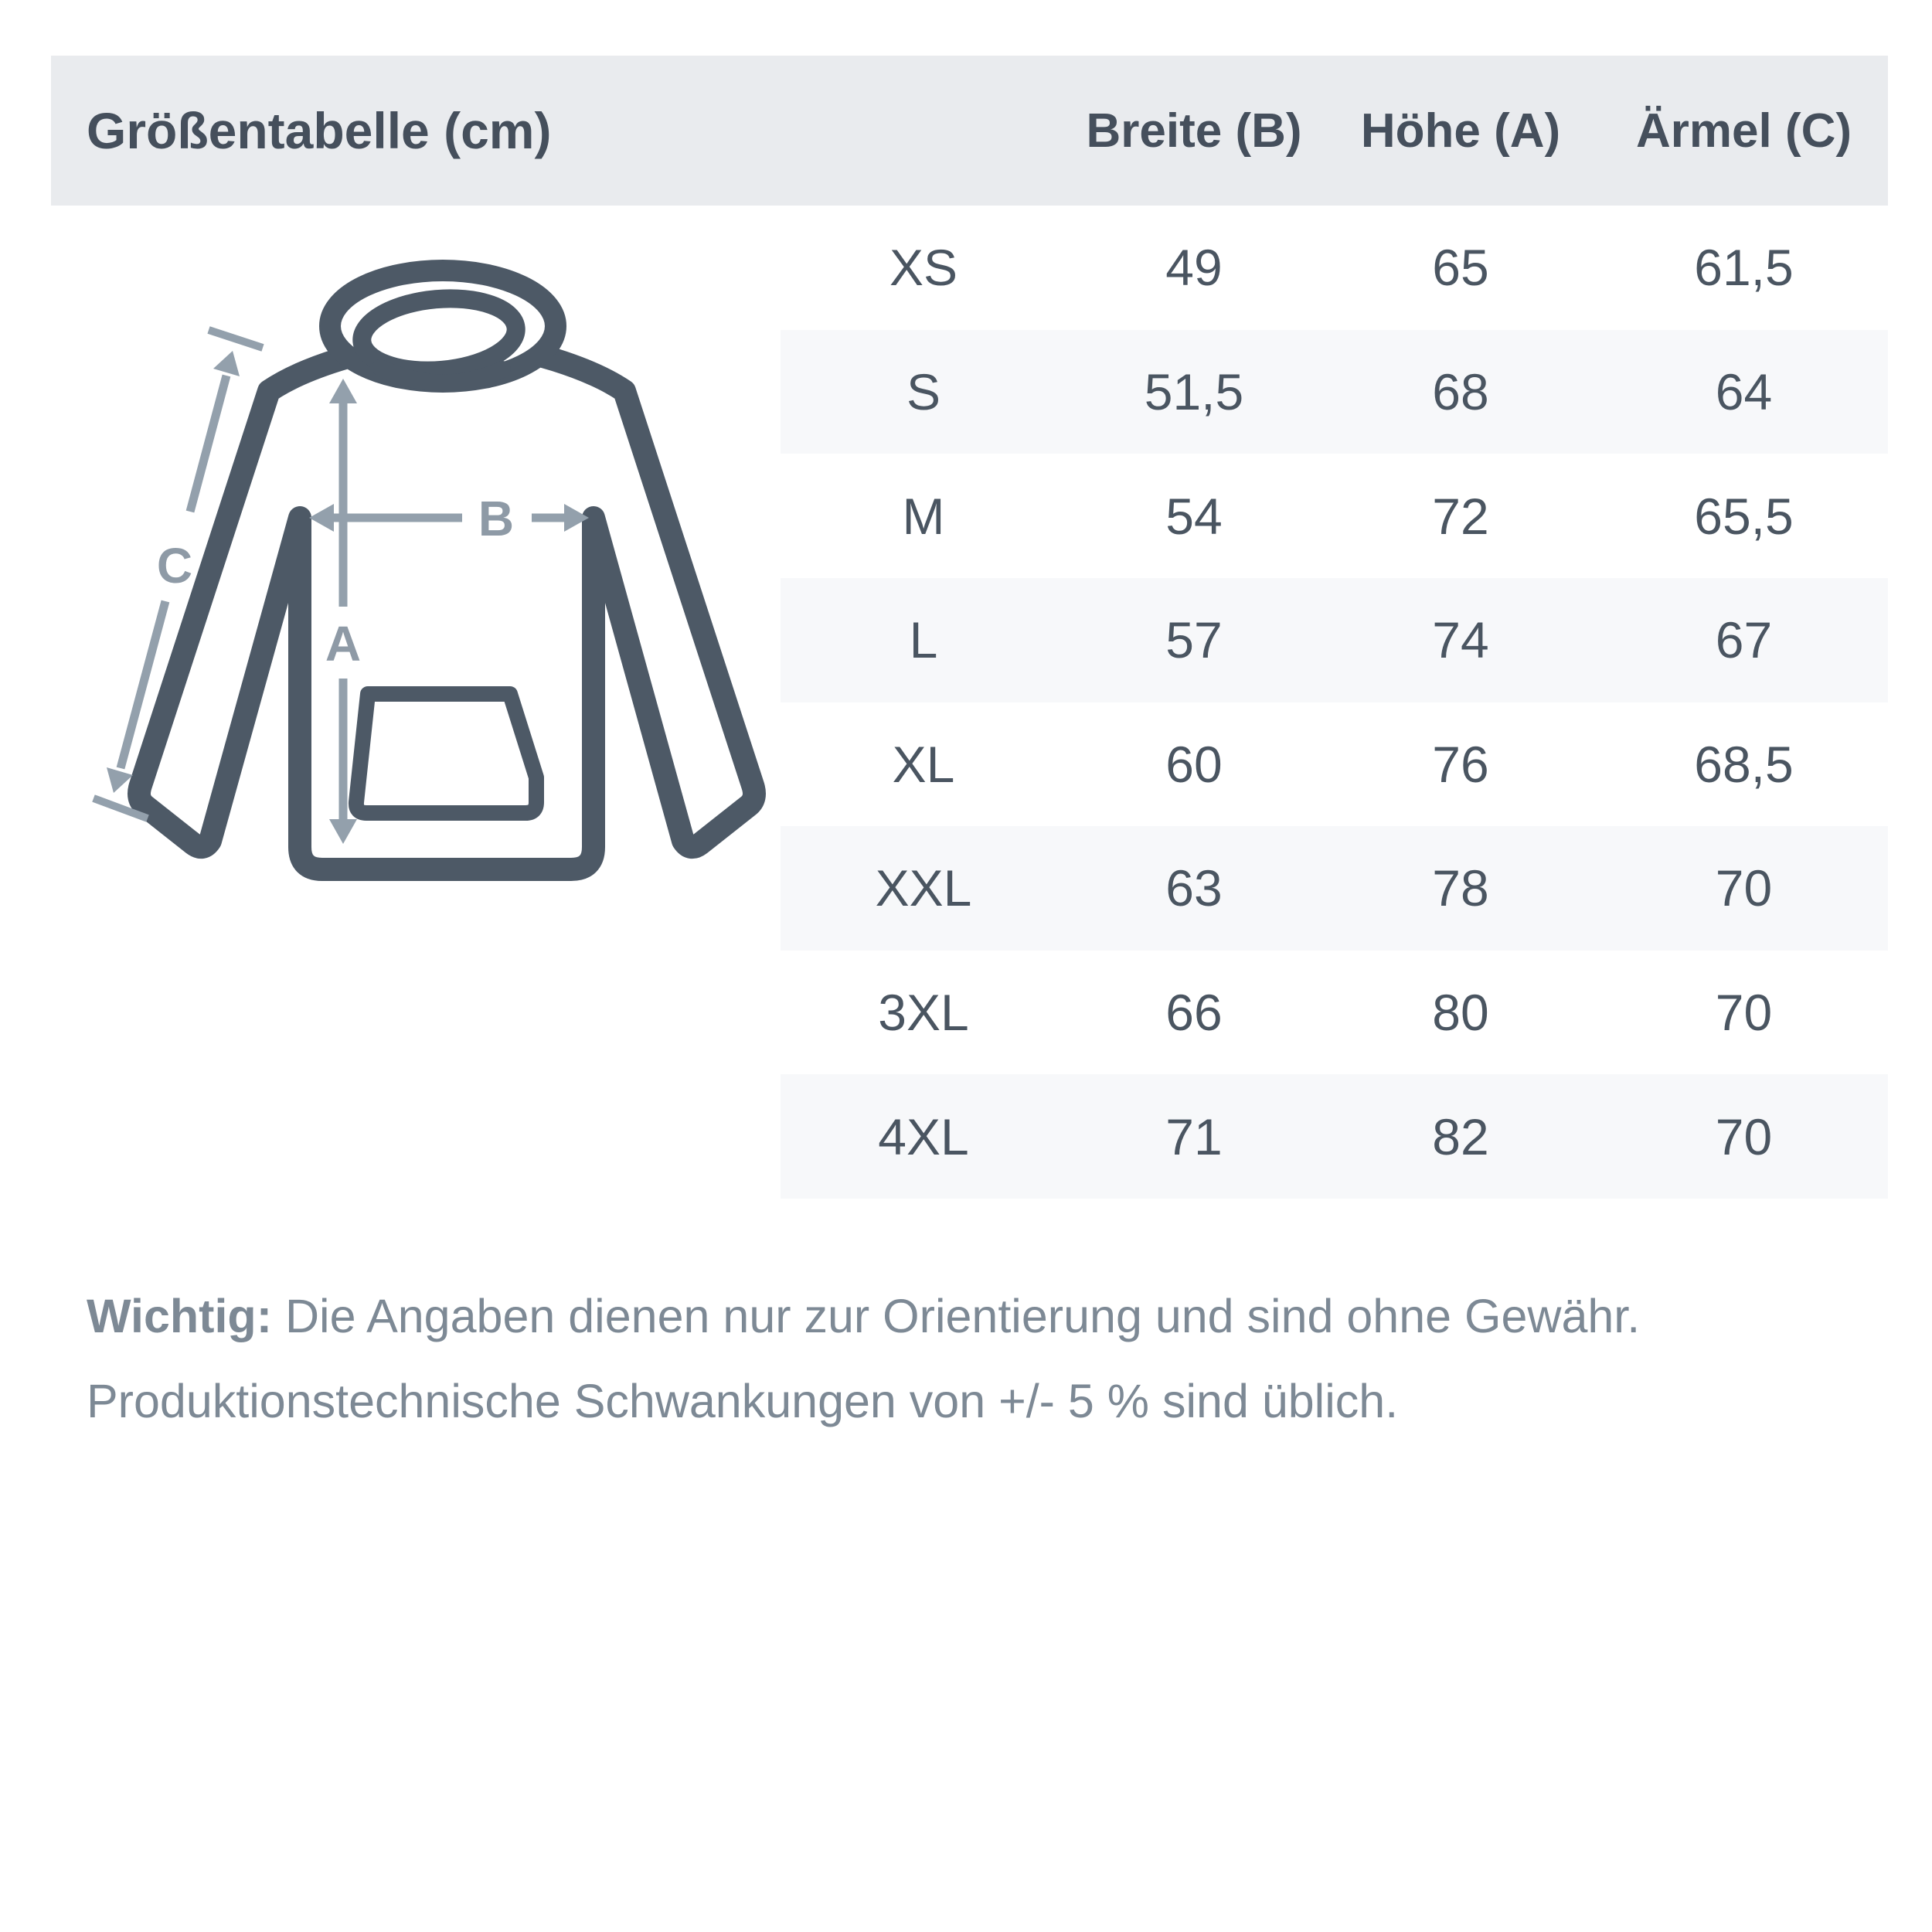  Describe the element at coordinates (1461, 1136) in the screenshot. I see `hoehe-value: 82` at that location.